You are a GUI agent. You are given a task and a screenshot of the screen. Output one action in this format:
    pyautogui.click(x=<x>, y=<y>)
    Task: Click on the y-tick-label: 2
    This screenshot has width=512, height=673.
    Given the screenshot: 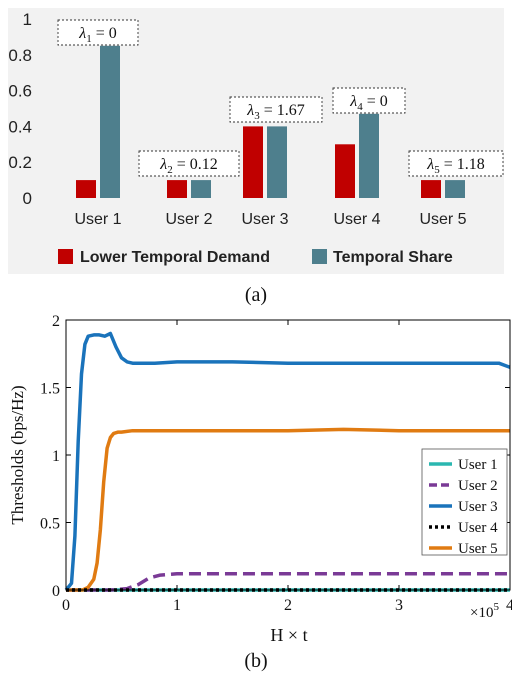 What is the action you would take?
    pyautogui.click(x=56, y=321)
    